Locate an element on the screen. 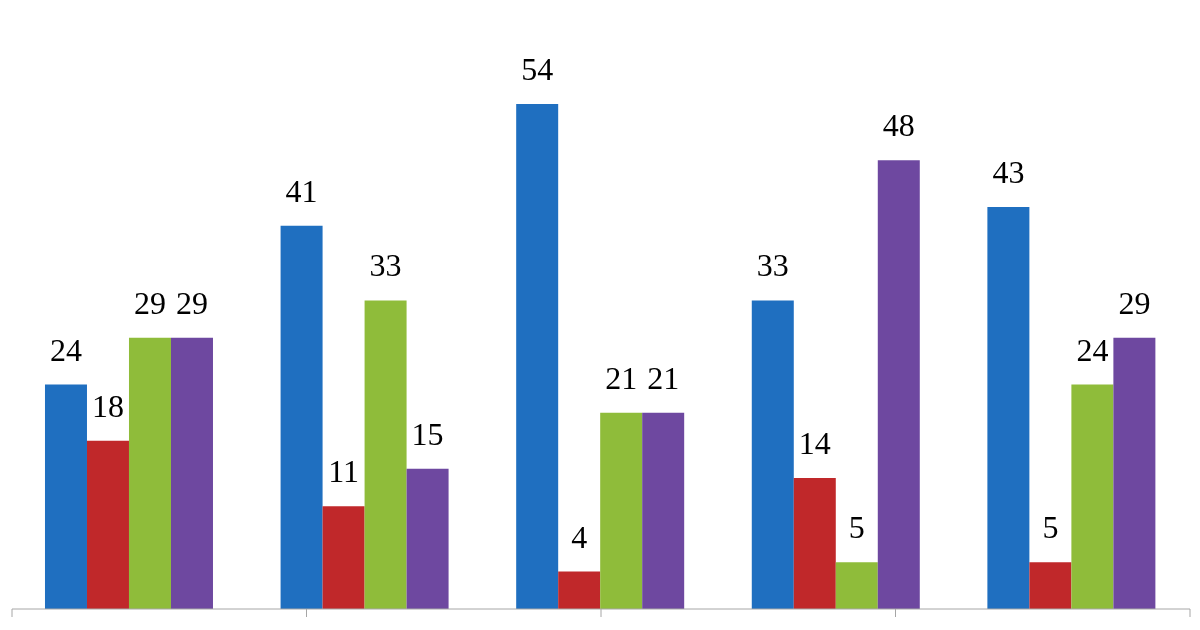  data-label: 15 is located at coordinates (427, 433).